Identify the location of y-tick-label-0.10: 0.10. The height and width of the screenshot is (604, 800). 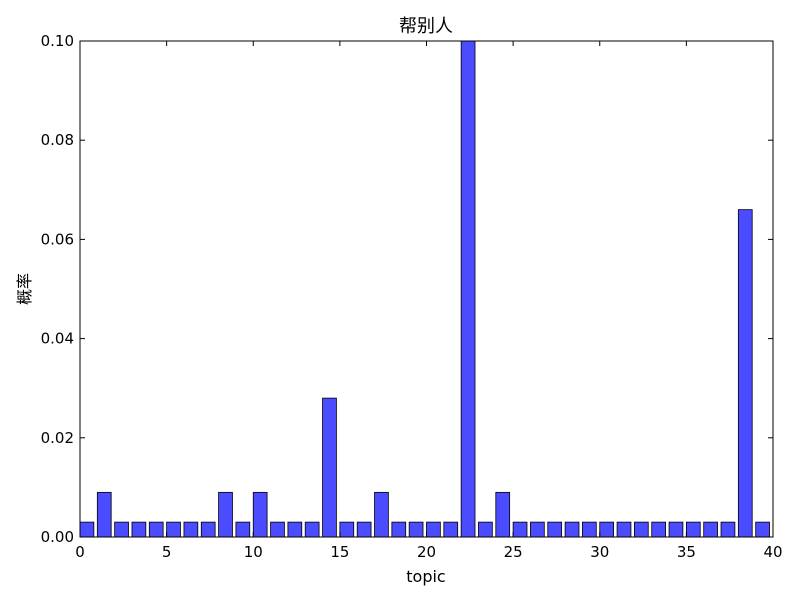
(57, 41).